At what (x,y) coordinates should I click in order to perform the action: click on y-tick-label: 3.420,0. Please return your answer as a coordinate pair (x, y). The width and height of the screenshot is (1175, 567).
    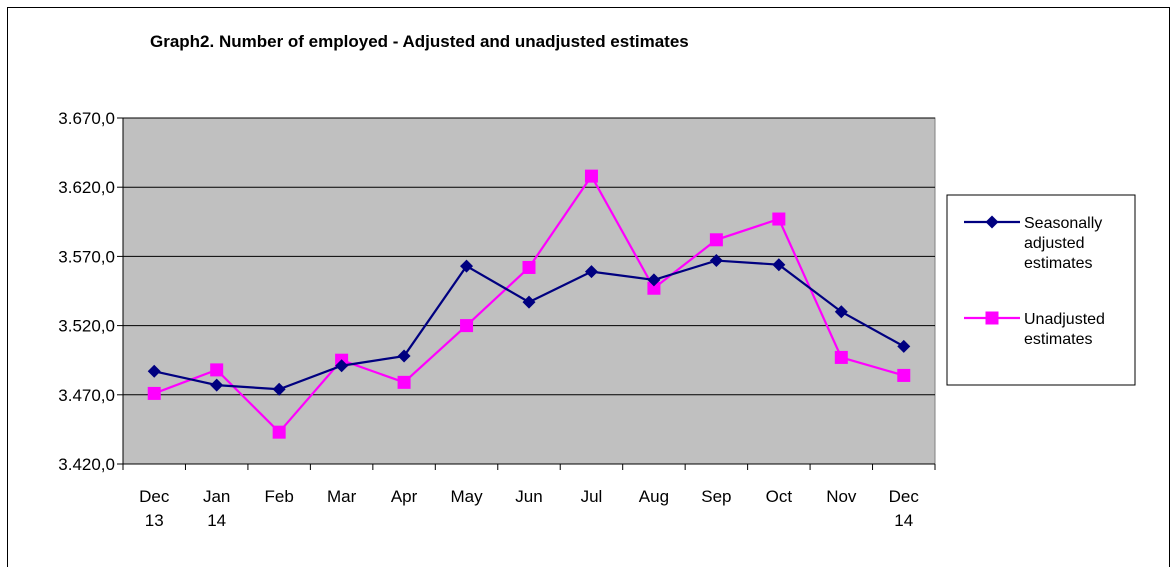
    Looking at the image, I should click on (86, 464).